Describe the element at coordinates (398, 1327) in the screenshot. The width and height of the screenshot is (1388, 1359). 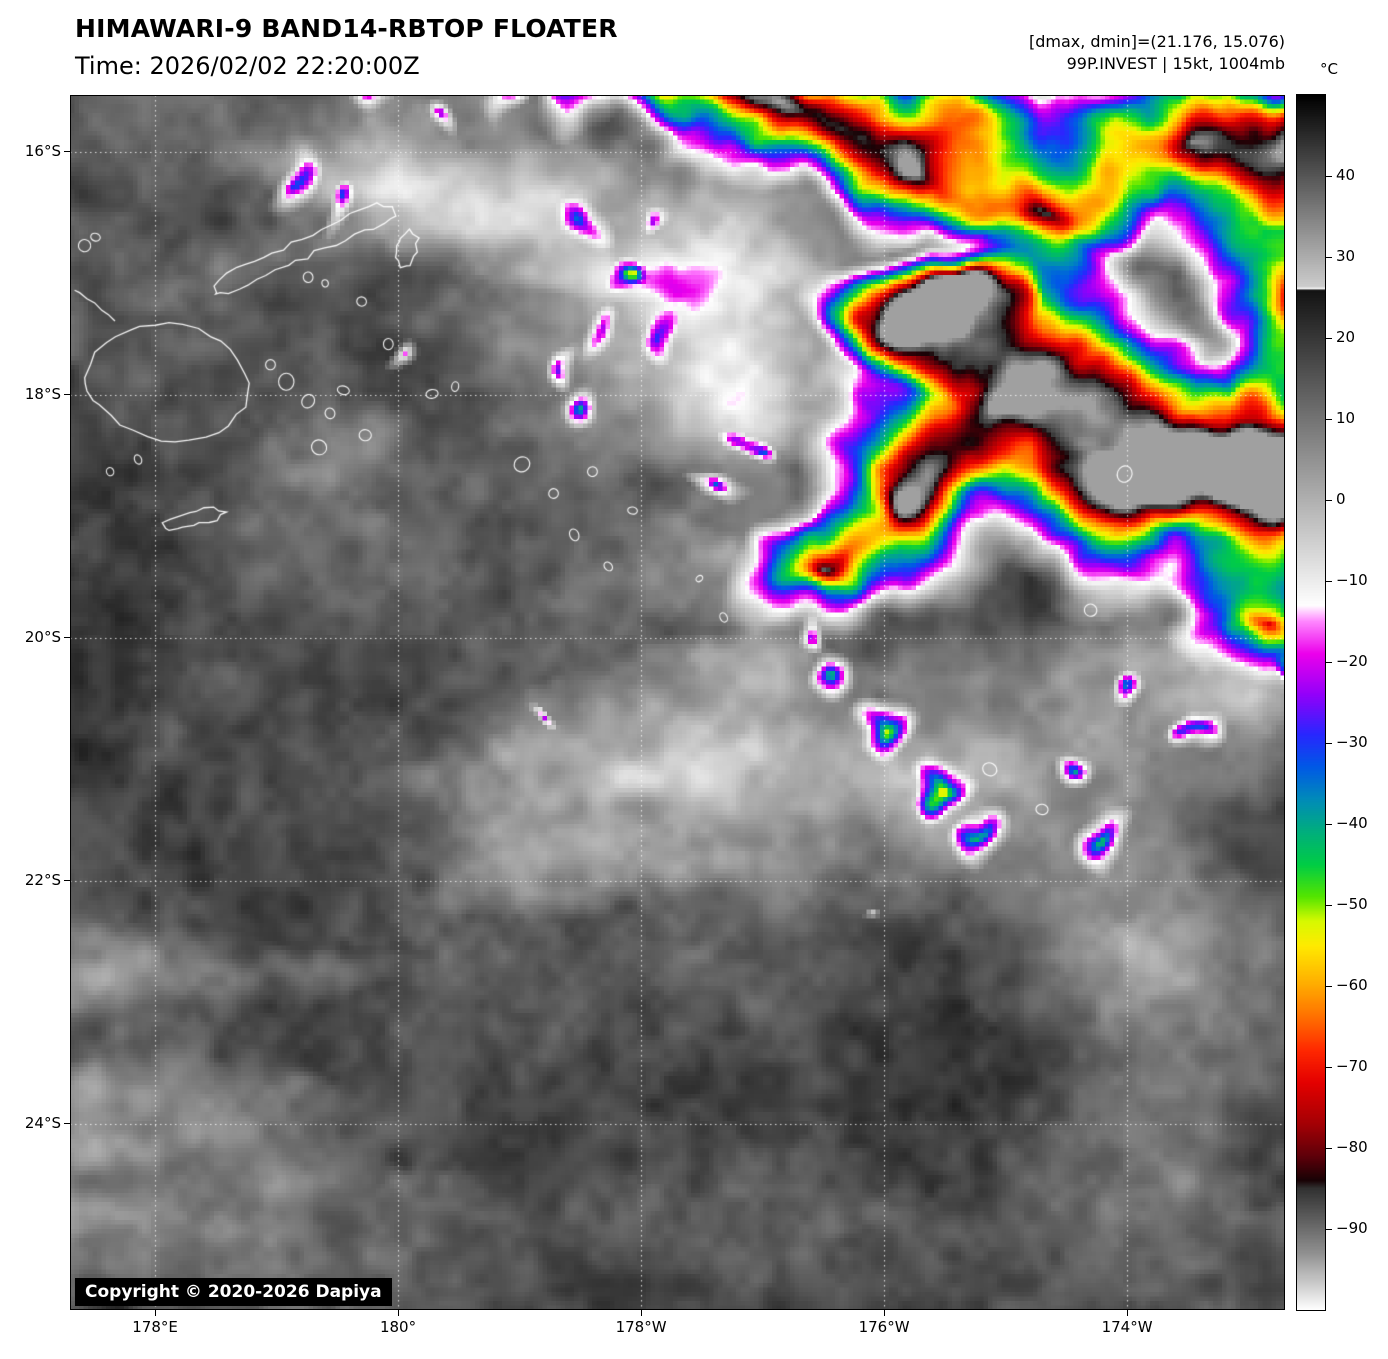
I see `lon-axis-label: 180°` at that location.